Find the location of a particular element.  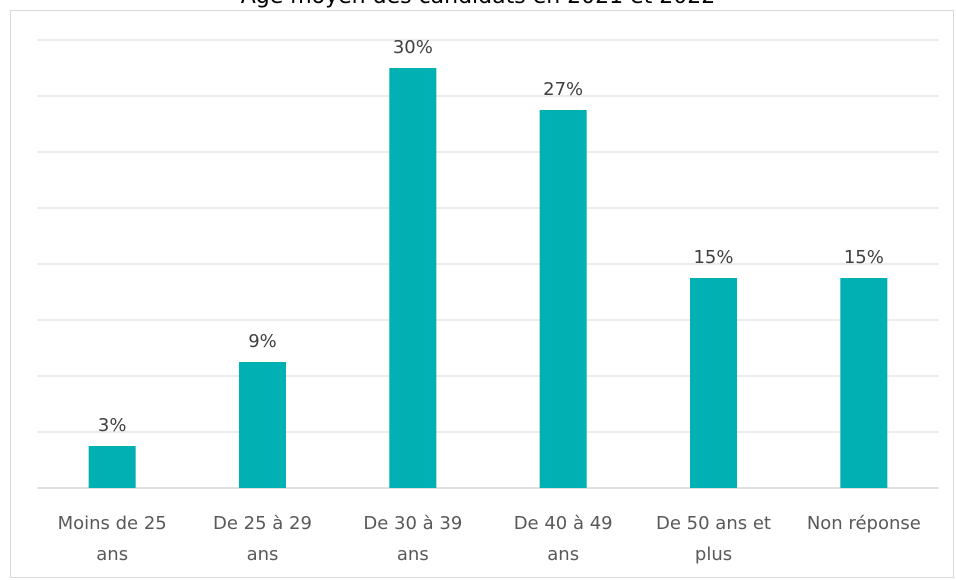

data-label: 27% is located at coordinates (563, 89).